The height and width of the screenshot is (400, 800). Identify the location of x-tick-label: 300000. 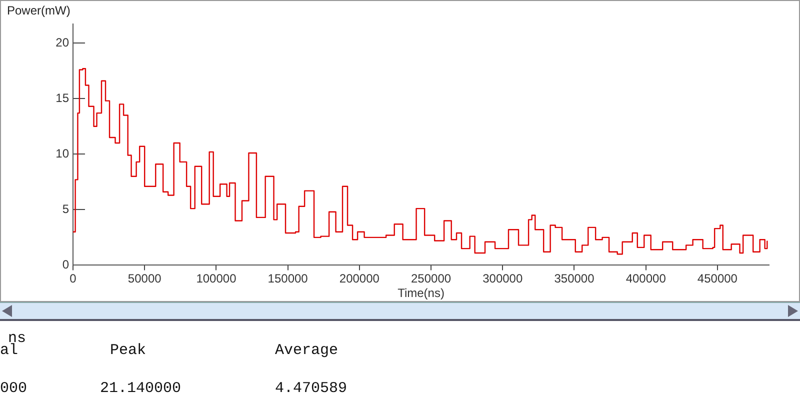
(502, 279).